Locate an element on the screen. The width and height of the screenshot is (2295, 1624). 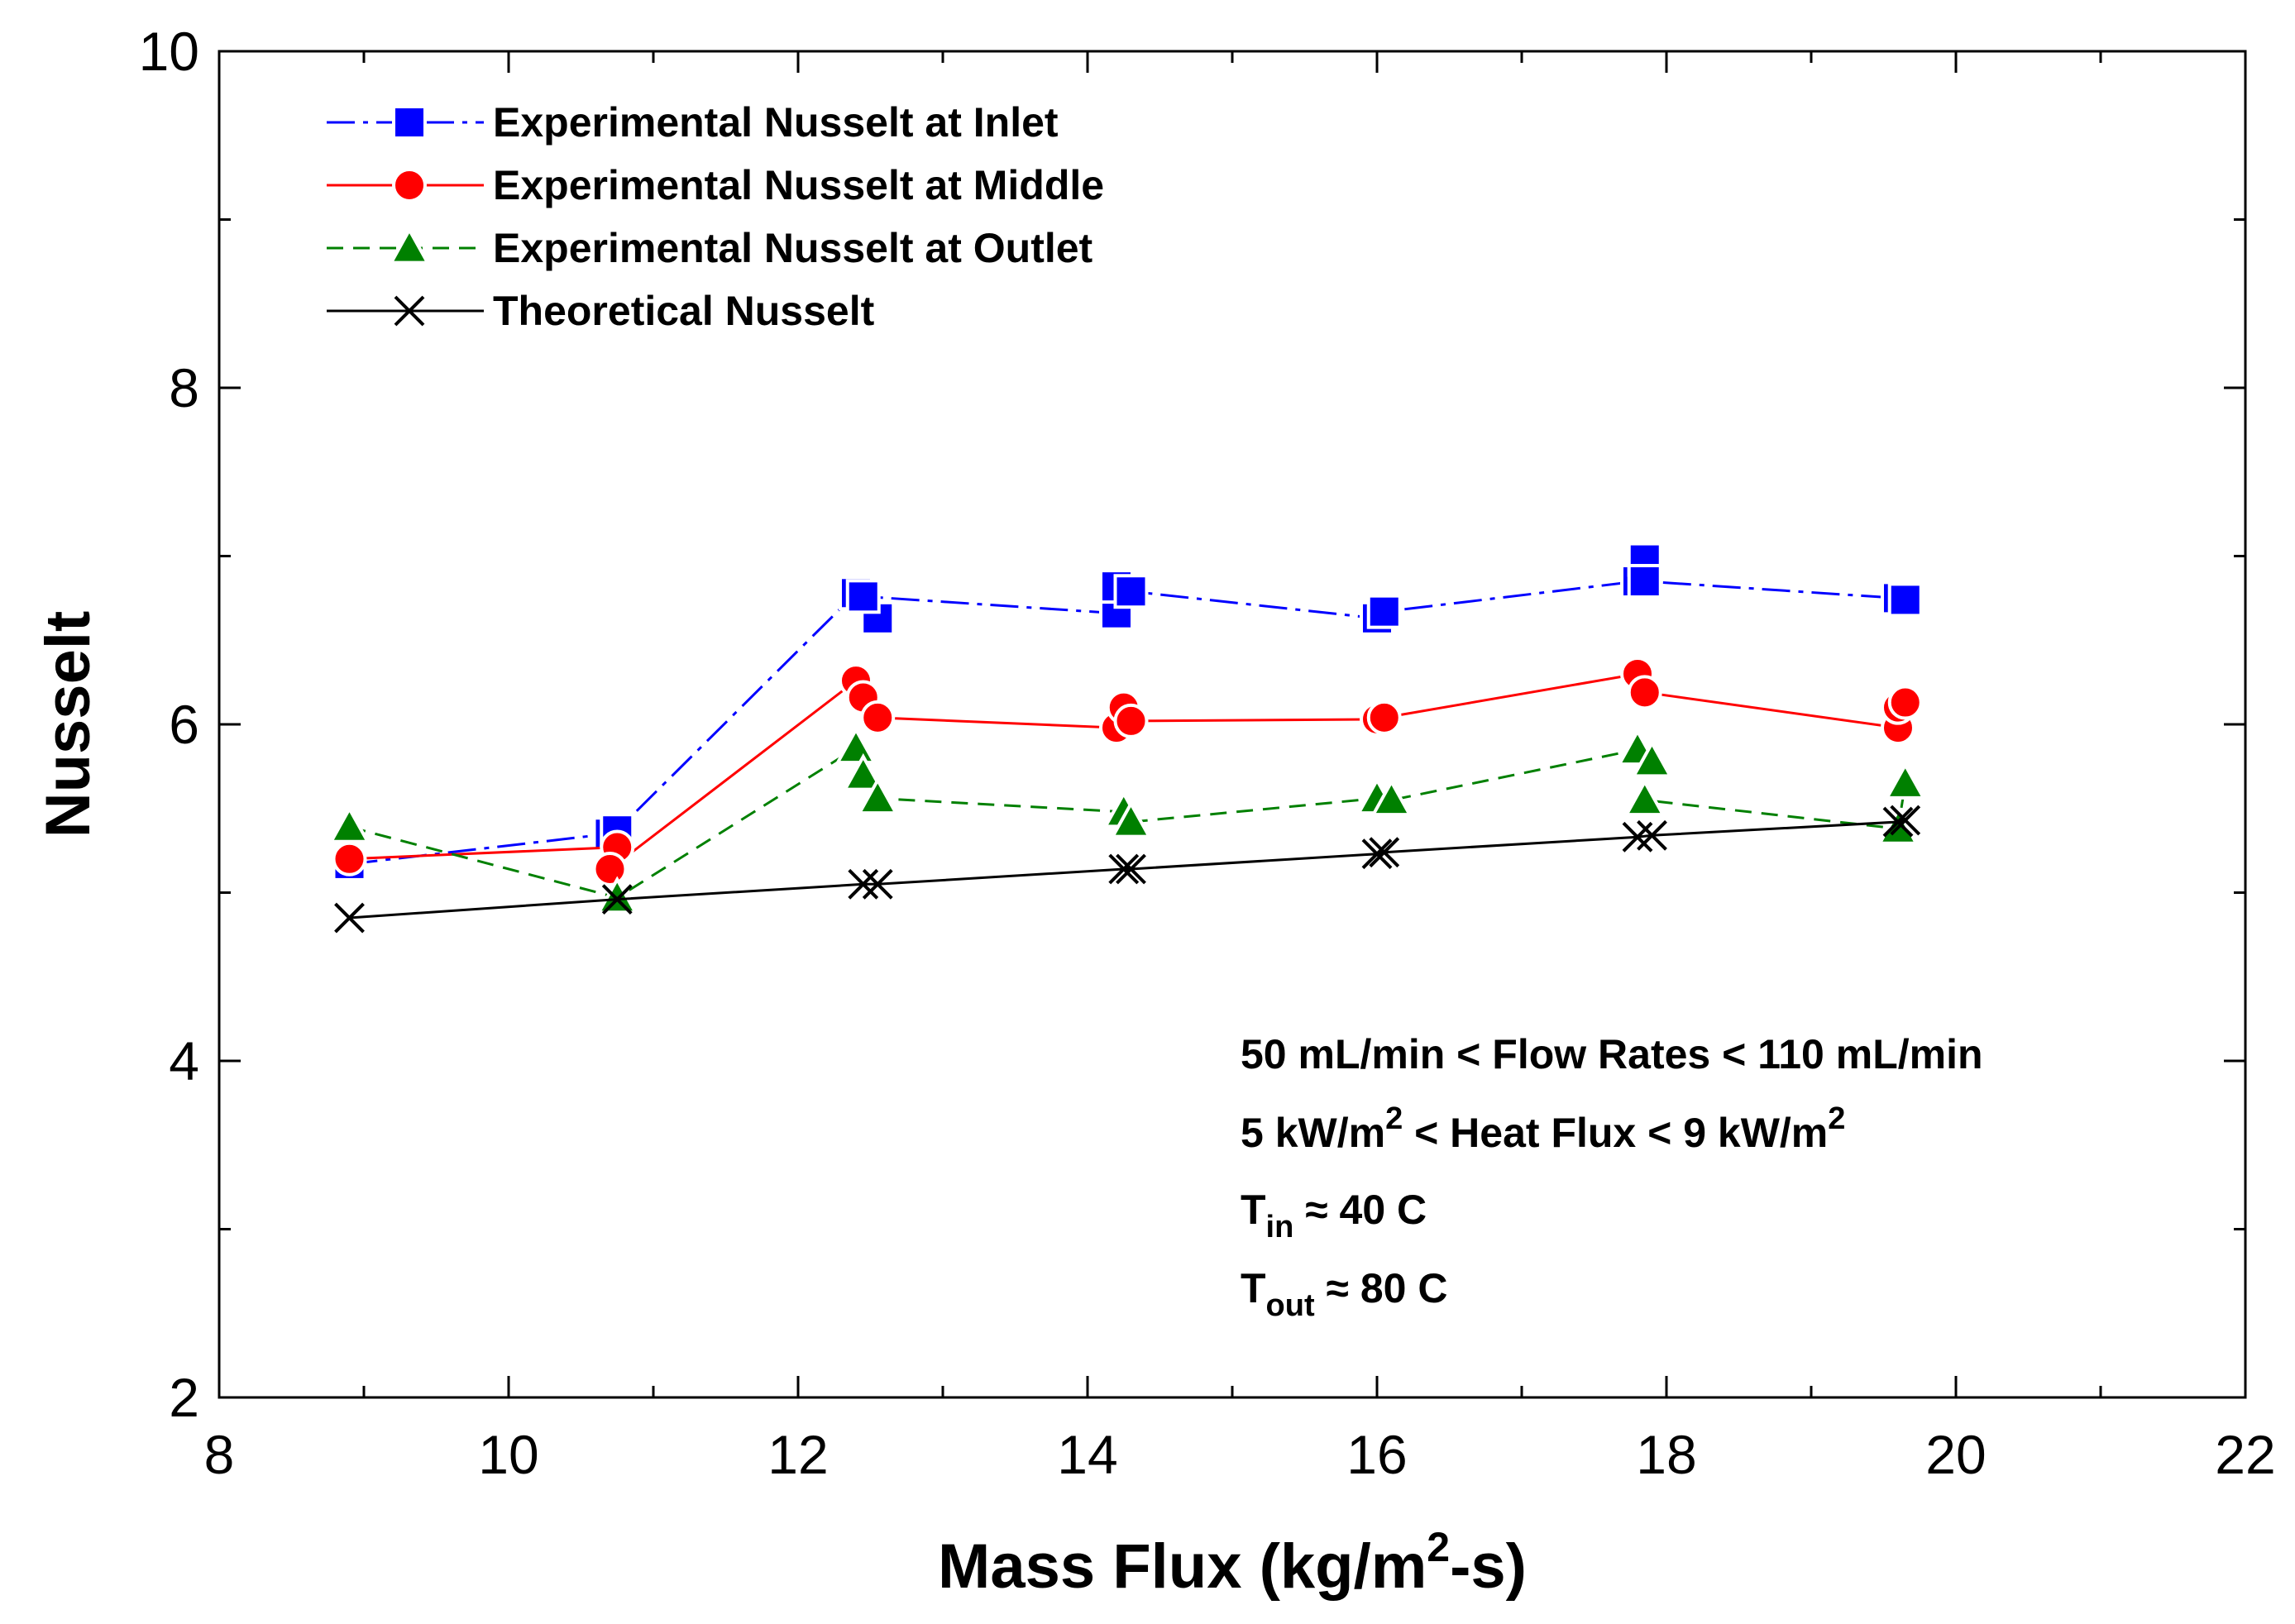
annotation-line: Tout ≈ 80 C is located at coordinates (1344, 1294).